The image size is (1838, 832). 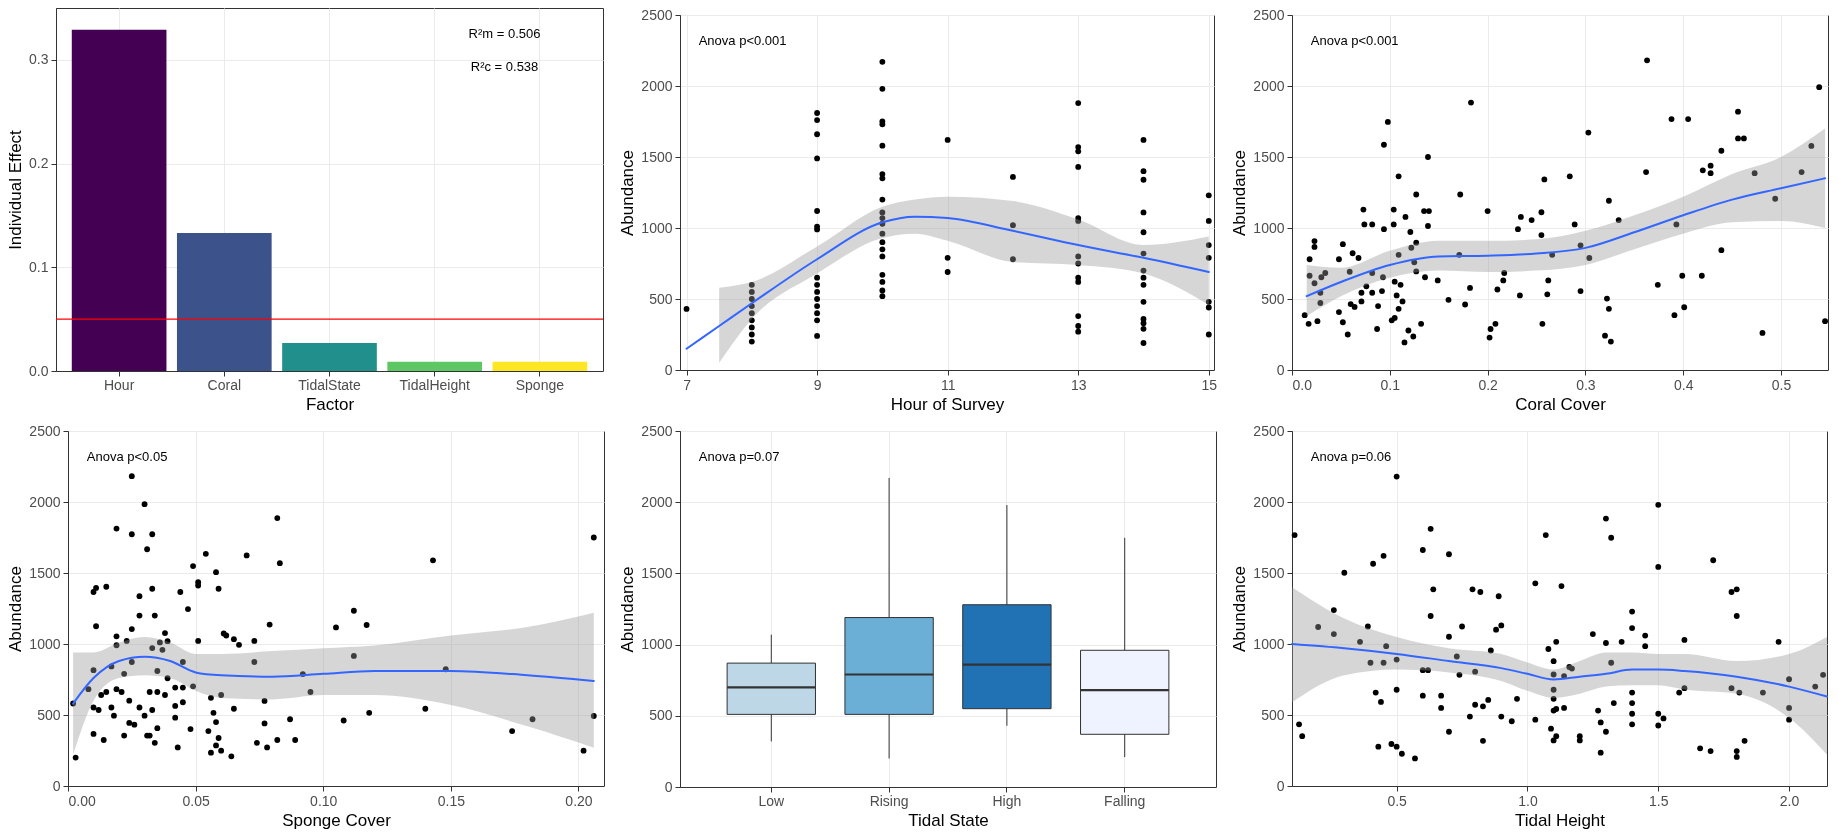 What do you see at coordinates (1488, 384) in the screenshot?
I see `x-tick-label: 0.2` at bounding box center [1488, 384].